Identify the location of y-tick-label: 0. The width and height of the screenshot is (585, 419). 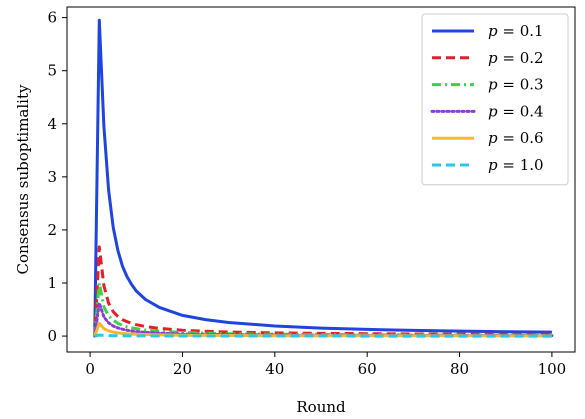
(52, 336).